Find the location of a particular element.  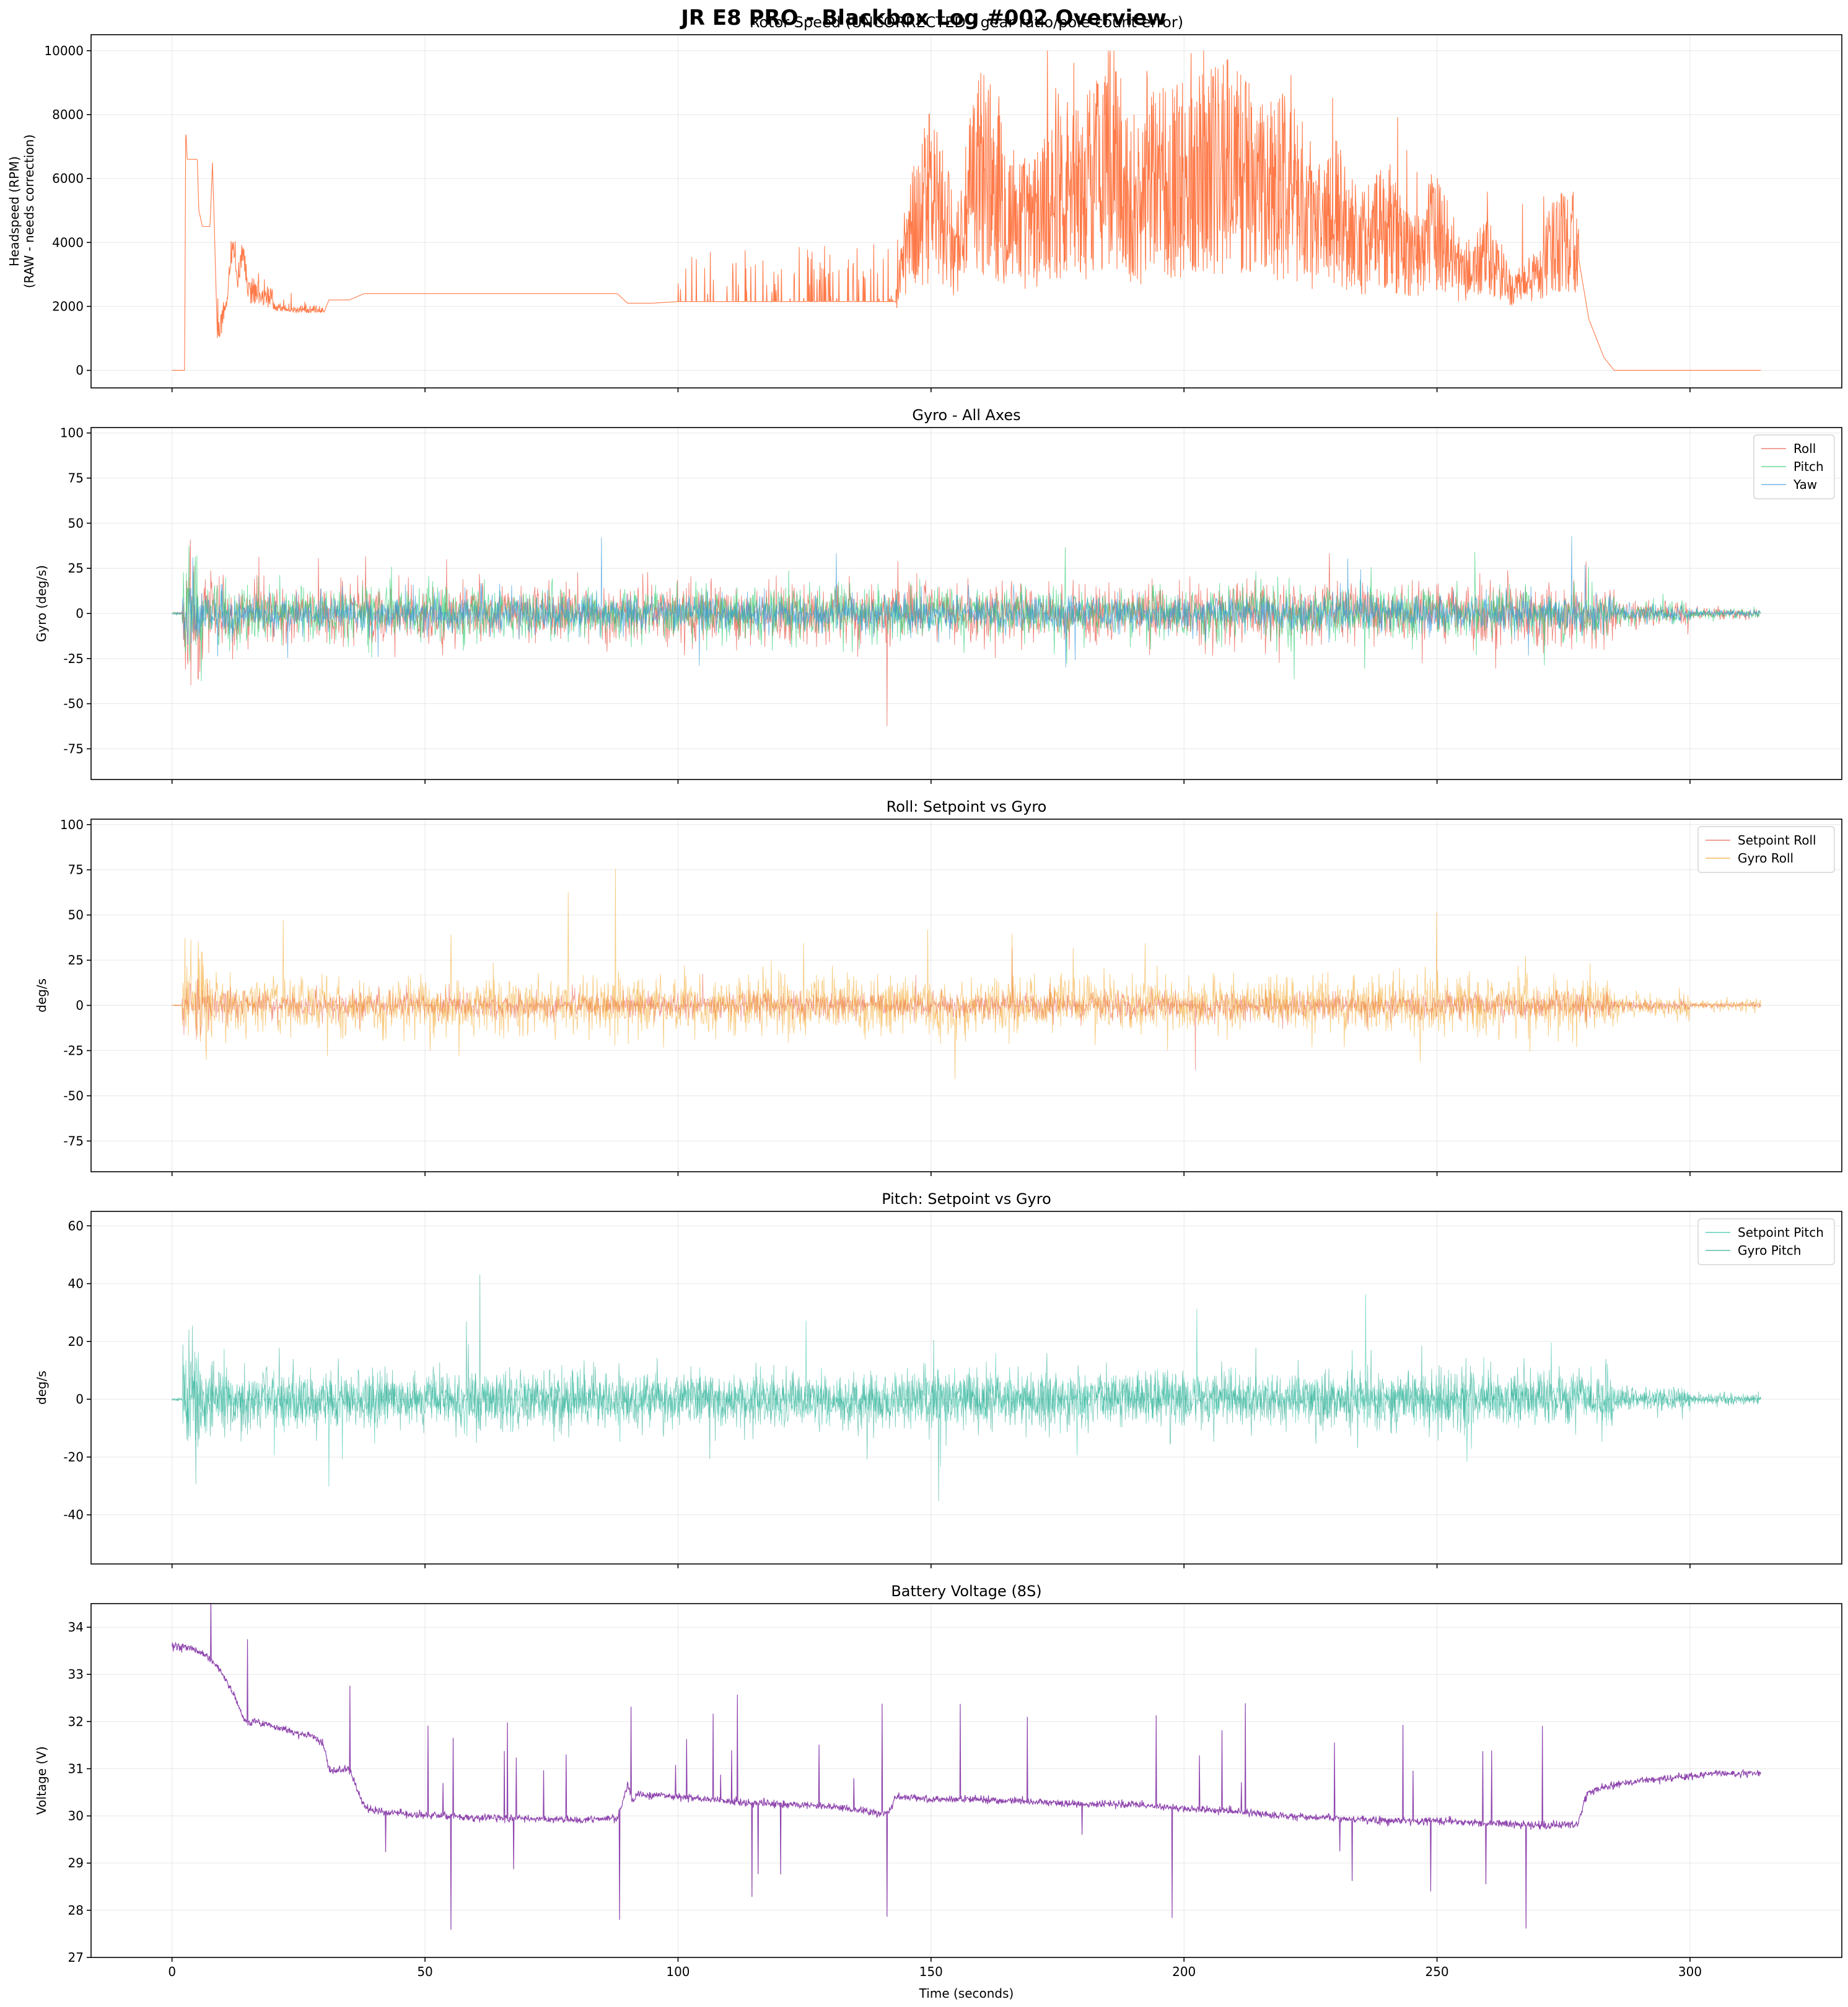

rotor-speed-line is located at coordinates (966, 210).